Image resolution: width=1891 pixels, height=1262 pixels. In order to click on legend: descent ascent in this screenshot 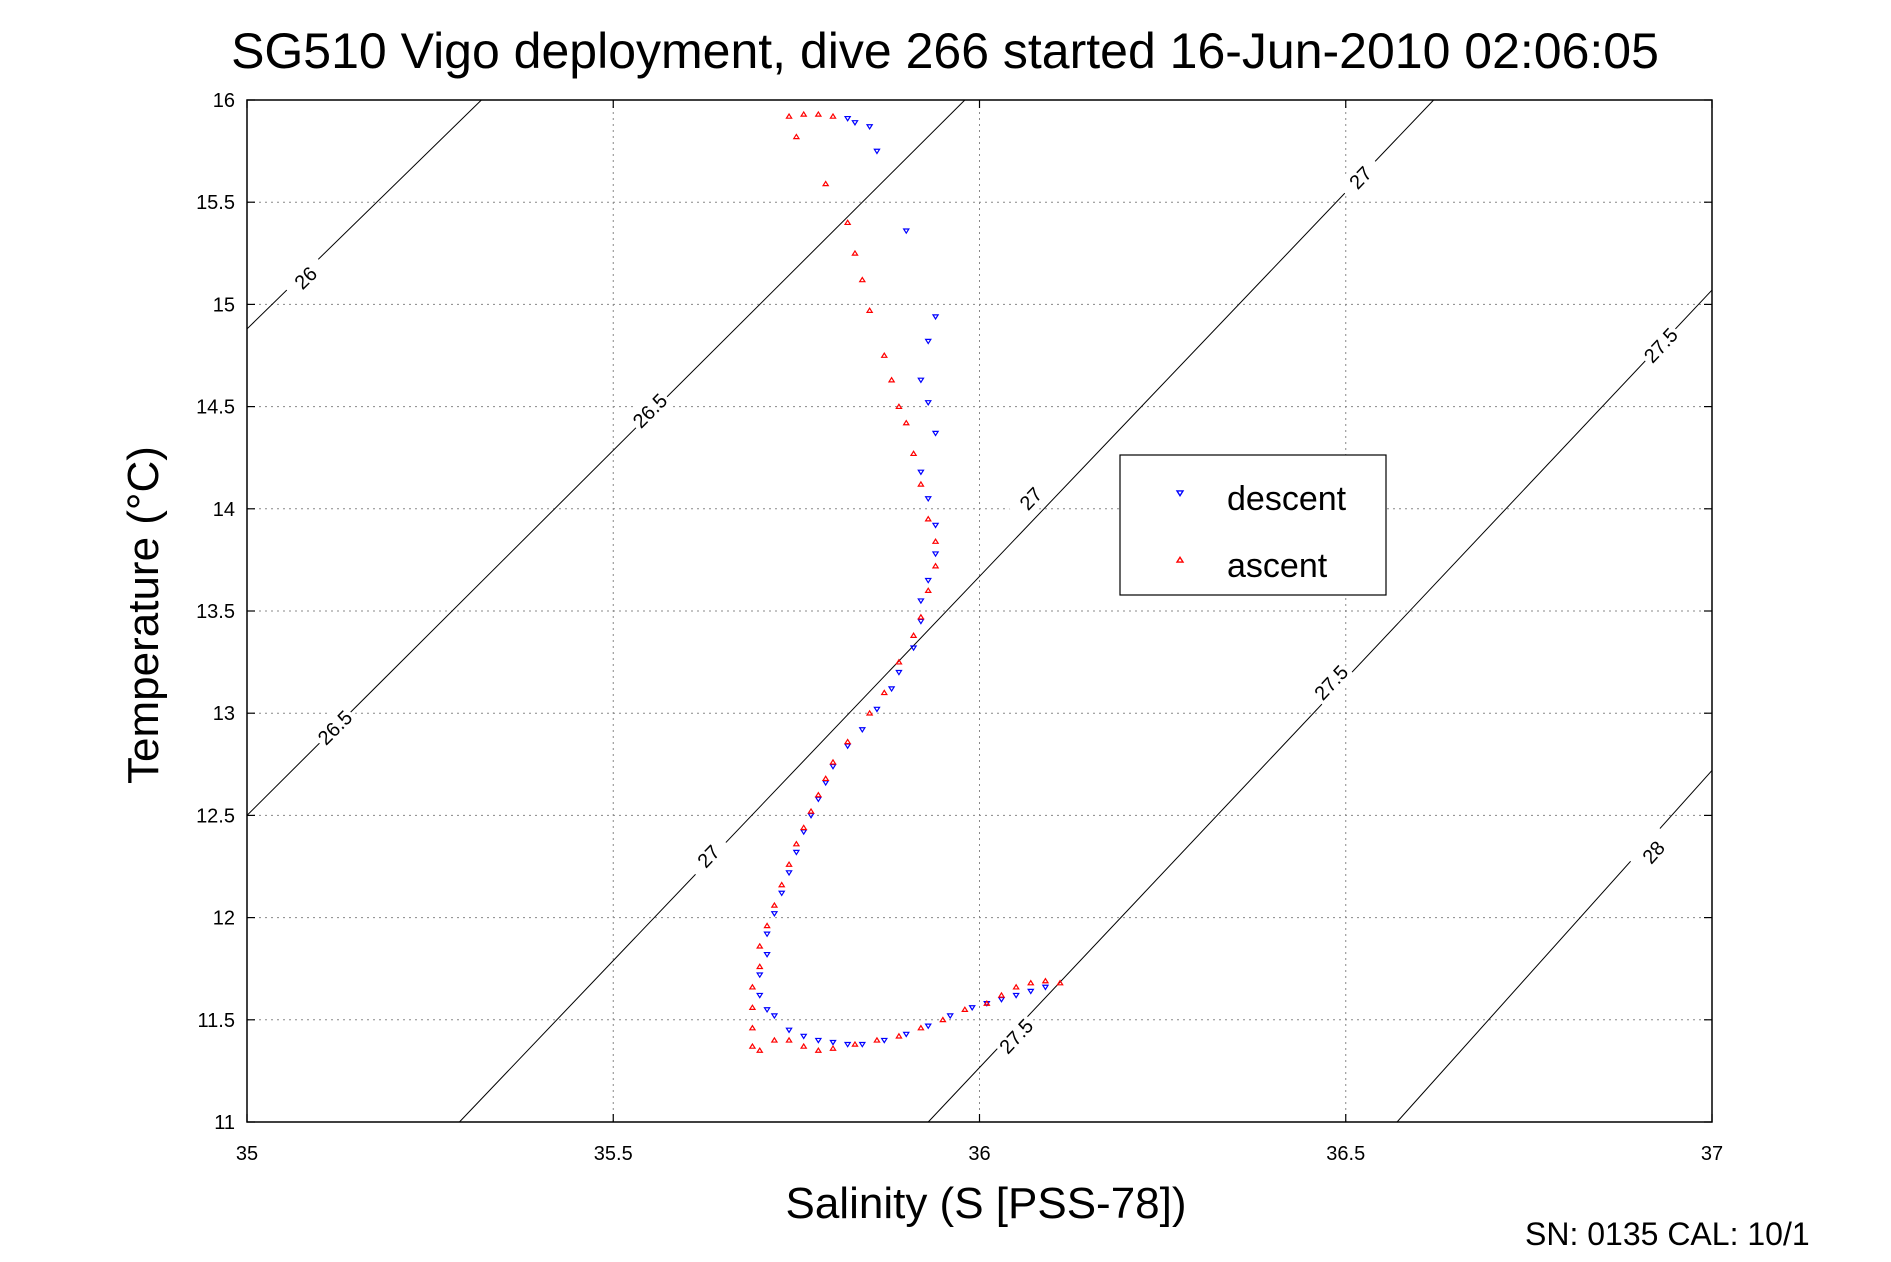, I will do `click(1253, 525)`.